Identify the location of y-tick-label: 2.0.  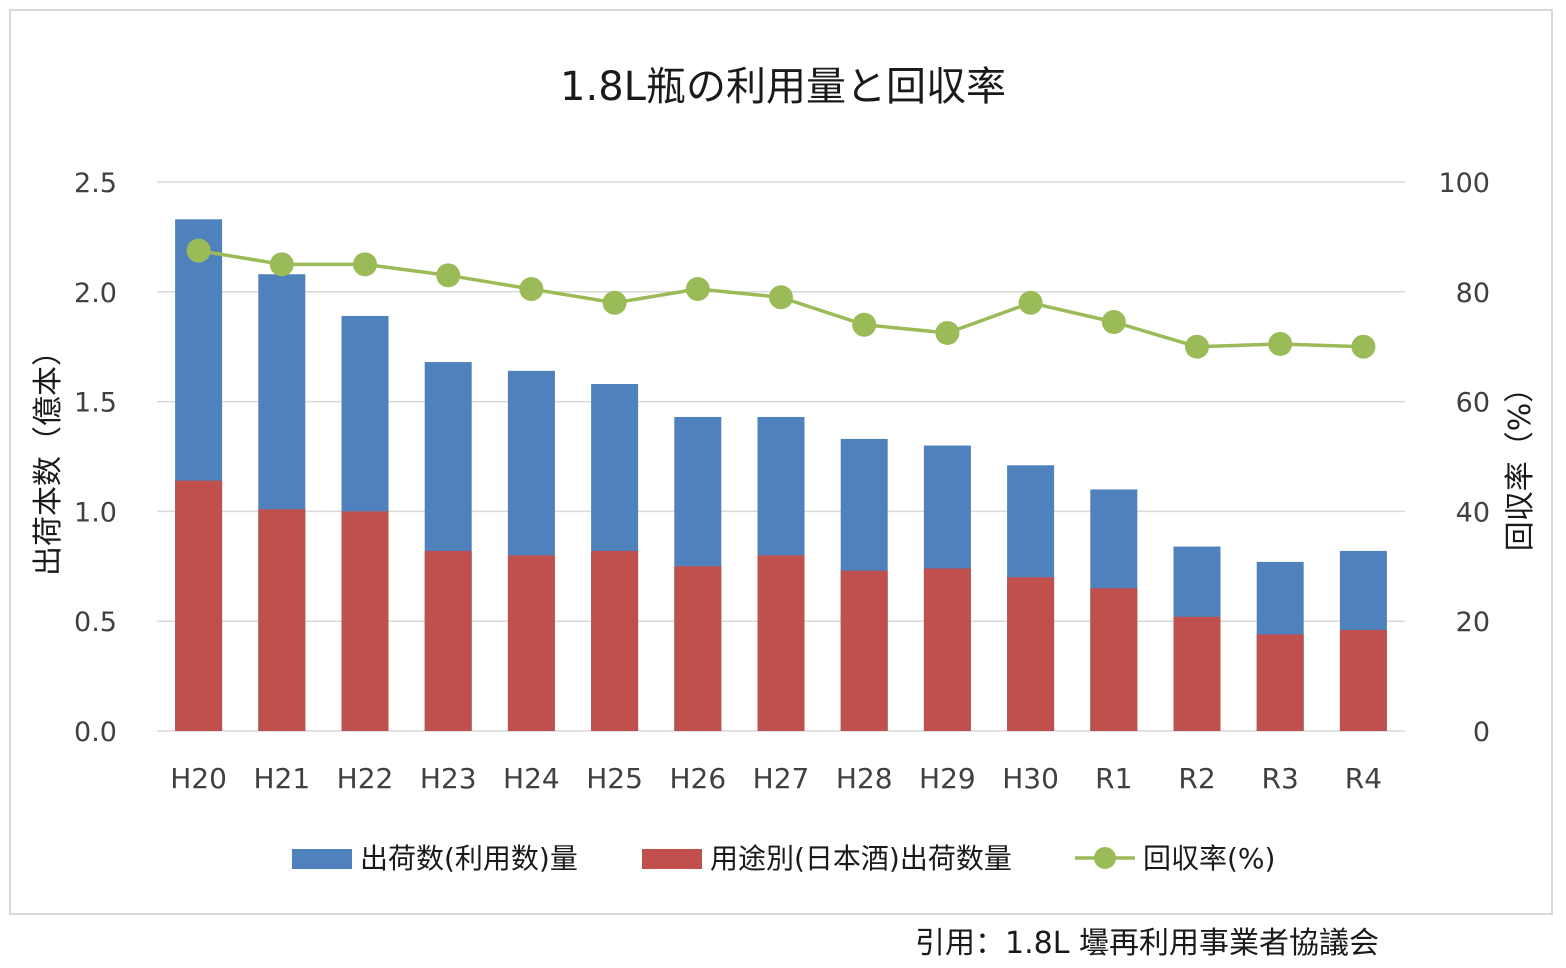
(95, 293).